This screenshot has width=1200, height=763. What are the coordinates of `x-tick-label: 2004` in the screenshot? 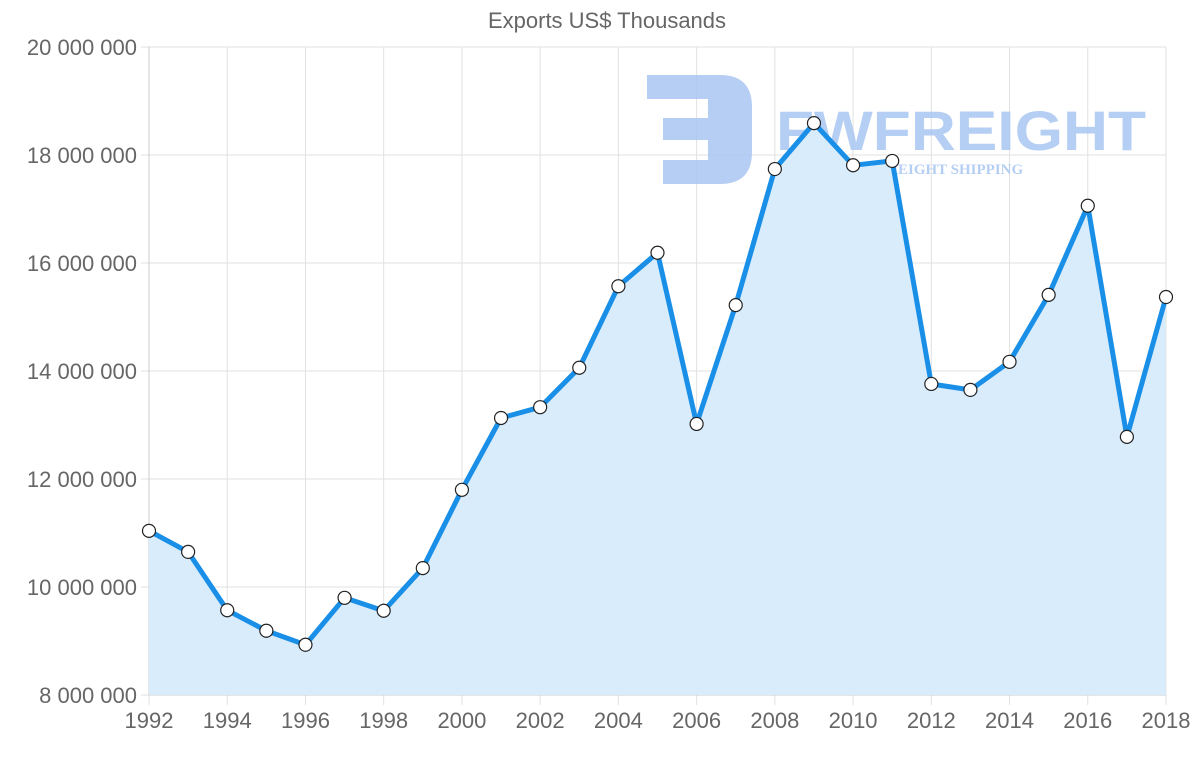 It's located at (618, 720).